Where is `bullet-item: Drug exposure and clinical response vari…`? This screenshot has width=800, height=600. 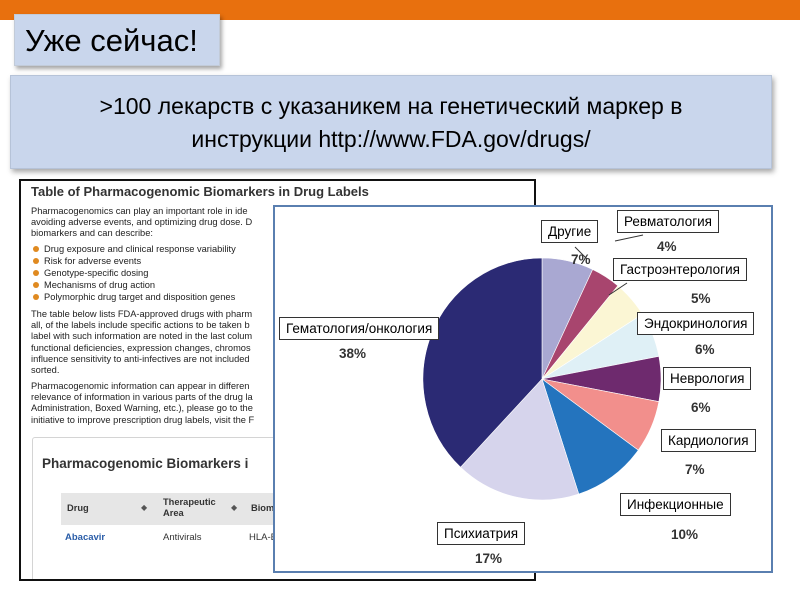
bullet-item: Drug exposure and clinical response vari… is located at coordinates (133, 249).